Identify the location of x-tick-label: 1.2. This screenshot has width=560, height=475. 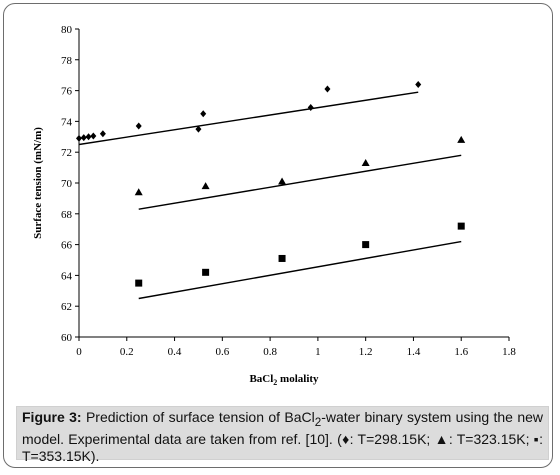
(366, 352).